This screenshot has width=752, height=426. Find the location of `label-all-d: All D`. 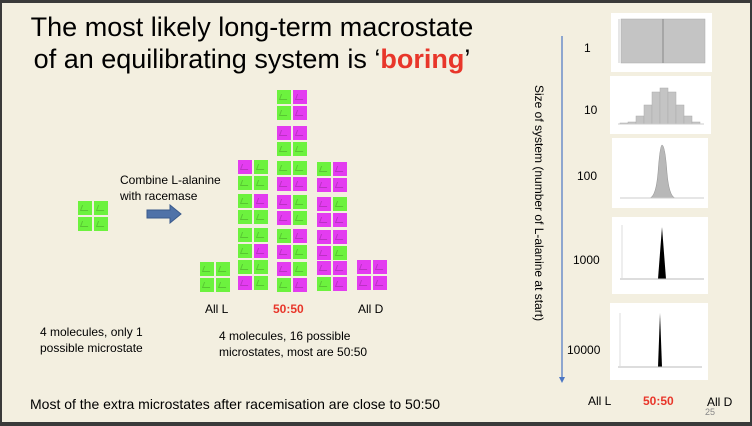

label-all-d: All D is located at coordinates (371, 309).